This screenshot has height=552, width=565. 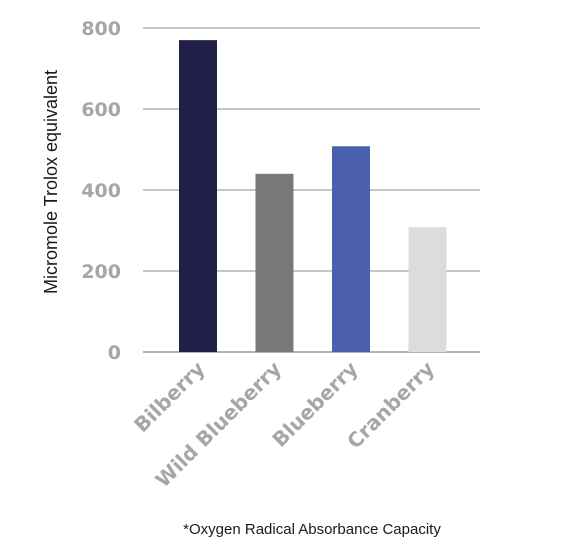 I want to click on bar-blueberry, so click(x=351, y=249).